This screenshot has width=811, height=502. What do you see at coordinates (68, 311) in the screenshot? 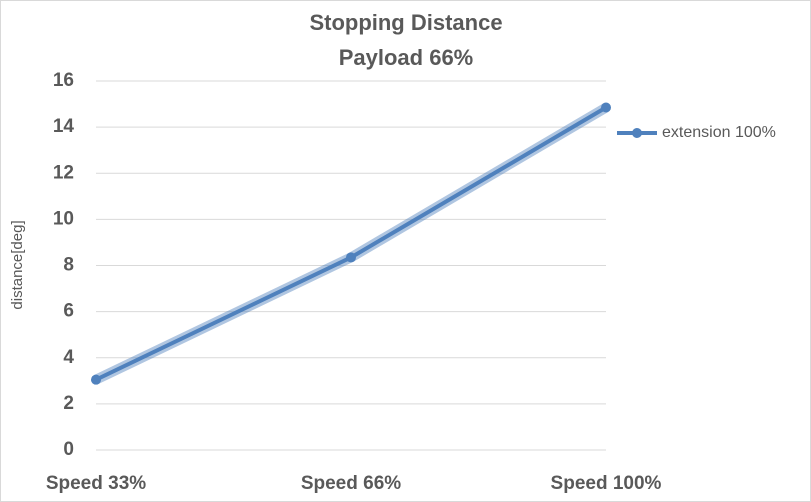
I see `y-tick-label: 6` at bounding box center [68, 311].